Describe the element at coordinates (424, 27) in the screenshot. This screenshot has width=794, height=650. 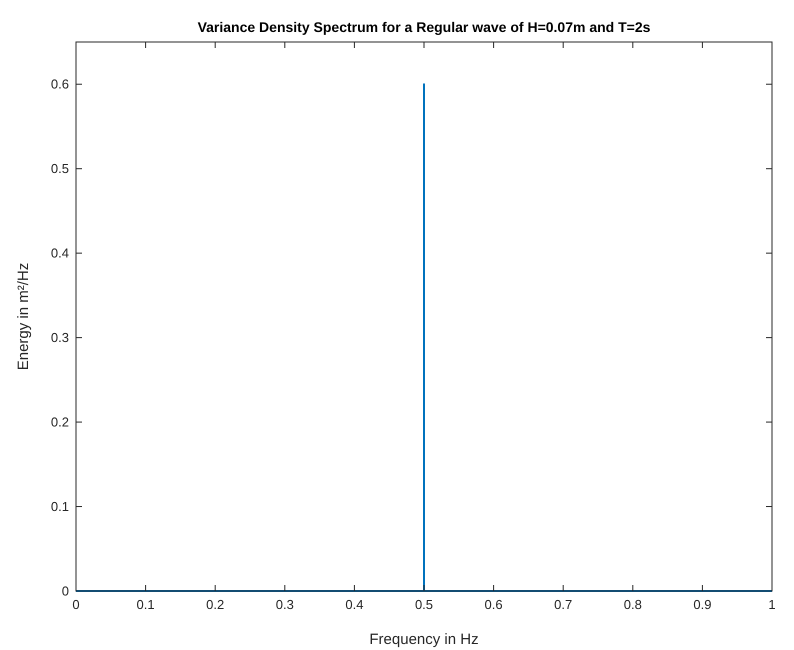
I see `chart-title: Variance Density Spectrum for a Regular wave of H=0.07m and T=2s` at that location.